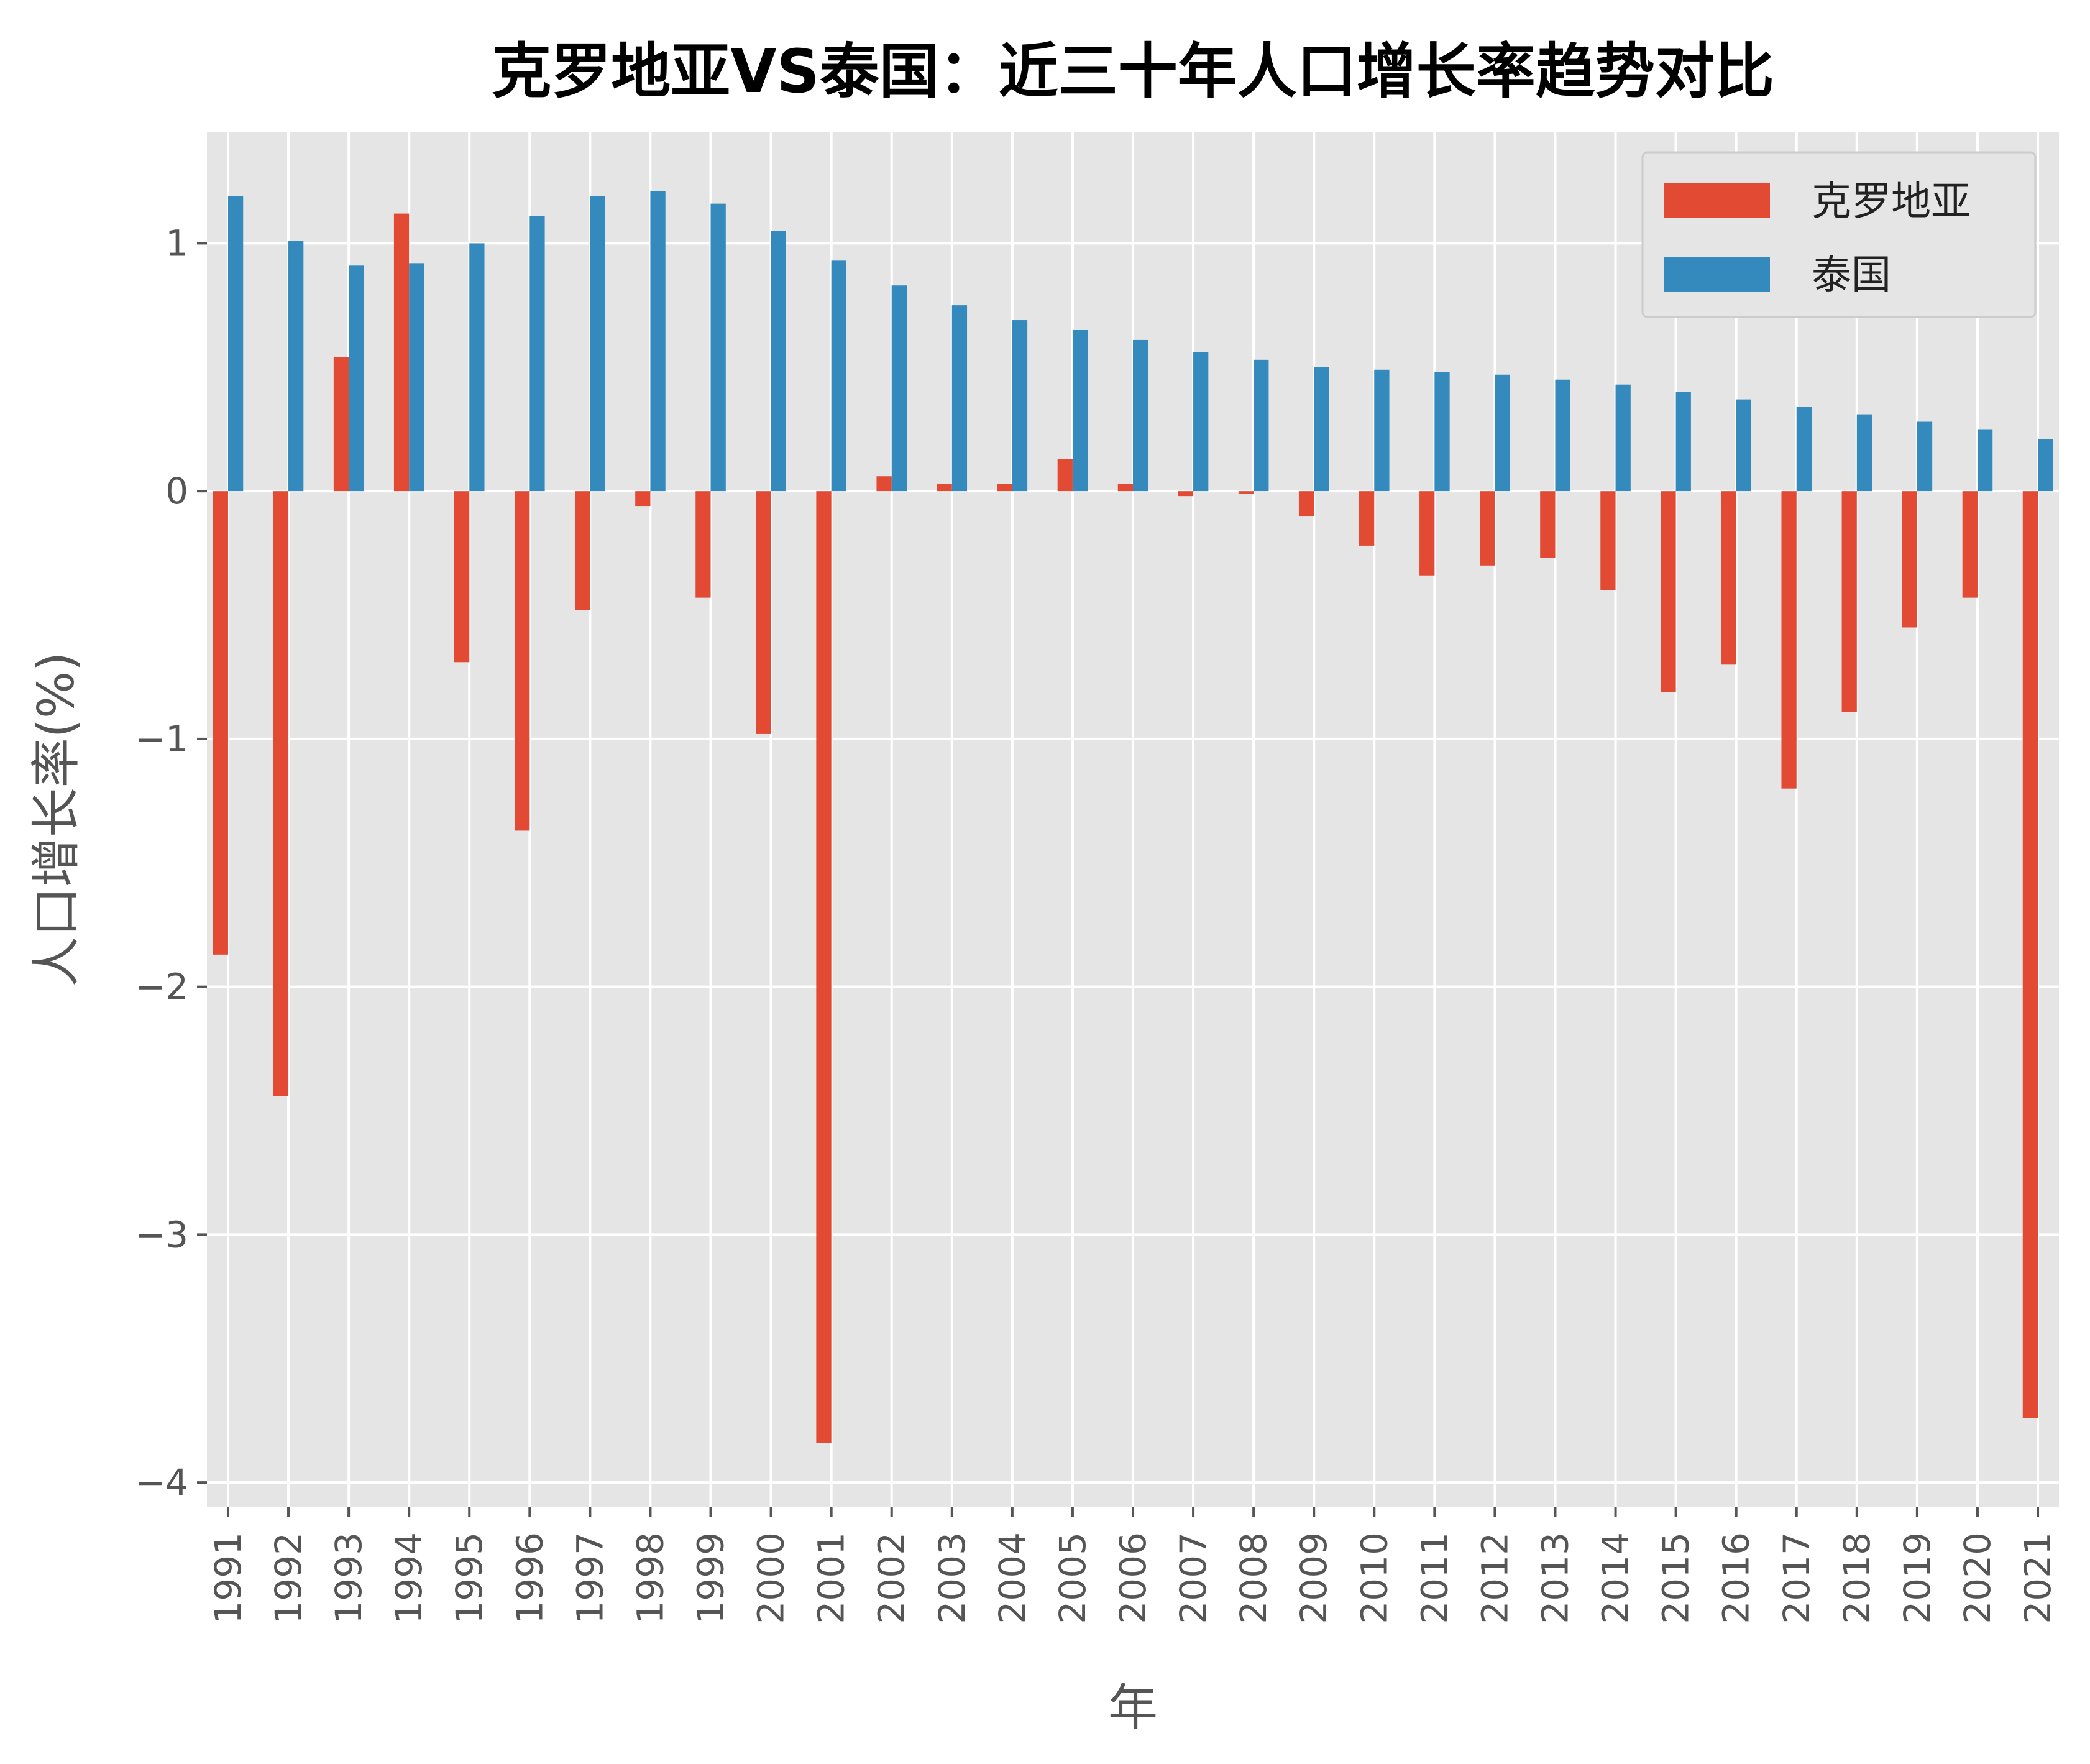  Describe the element at coordinates (1186, 494) in the screenshot. I see `bar-croatia-2007` at that location.